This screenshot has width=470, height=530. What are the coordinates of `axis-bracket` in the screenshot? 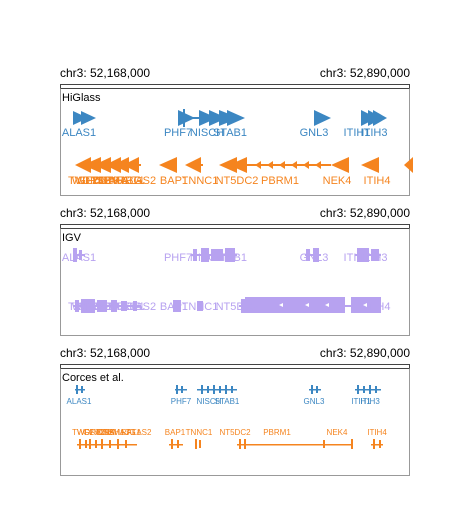 It's located at (235, 86).